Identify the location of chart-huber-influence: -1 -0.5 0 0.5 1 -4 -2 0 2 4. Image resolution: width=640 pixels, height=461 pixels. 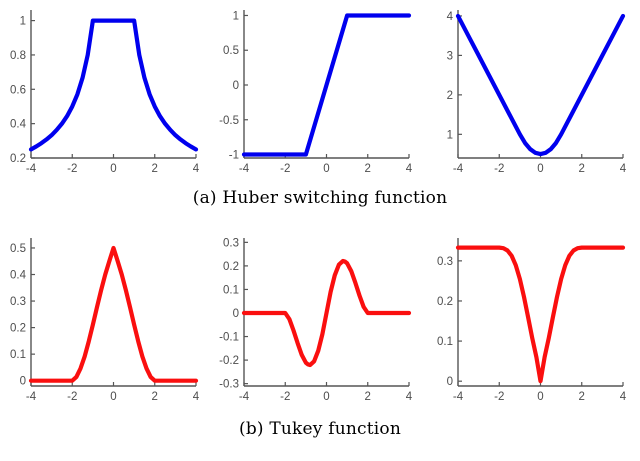
(316, 92).